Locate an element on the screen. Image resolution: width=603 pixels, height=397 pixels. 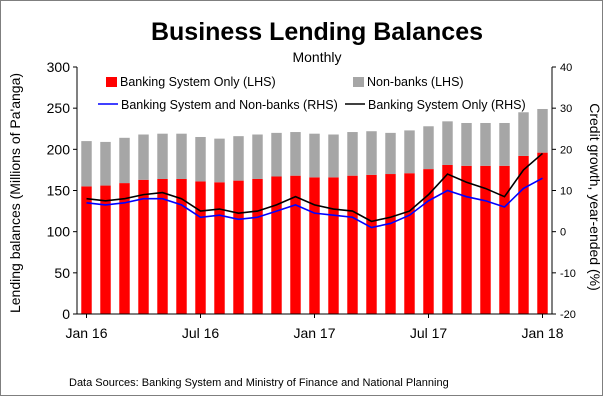
line-total-growth is located at coordinates (314, 203).